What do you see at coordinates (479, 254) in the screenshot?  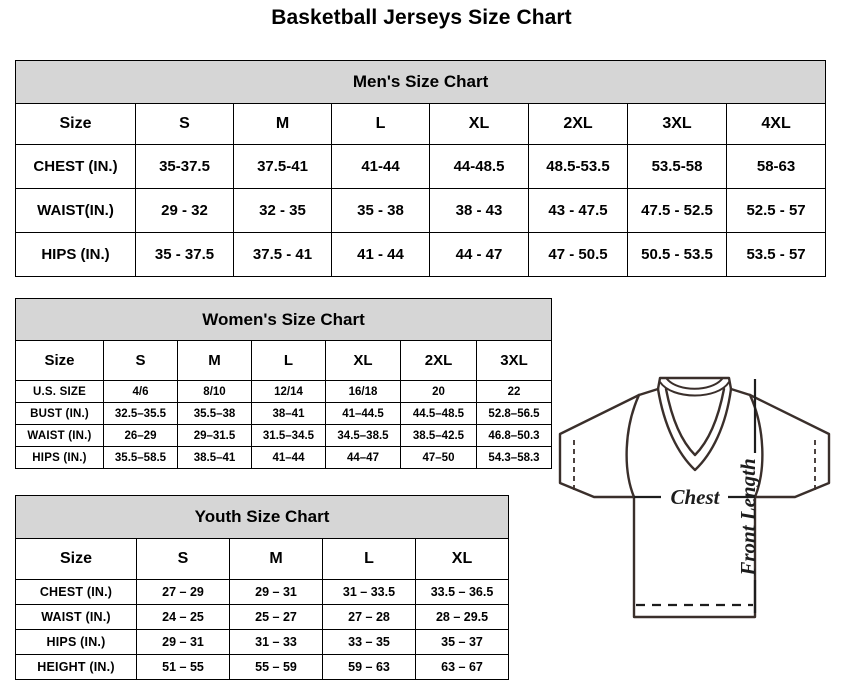 I see `mens-hips-xl: 44 - 47` at bounding box center [479, 254].